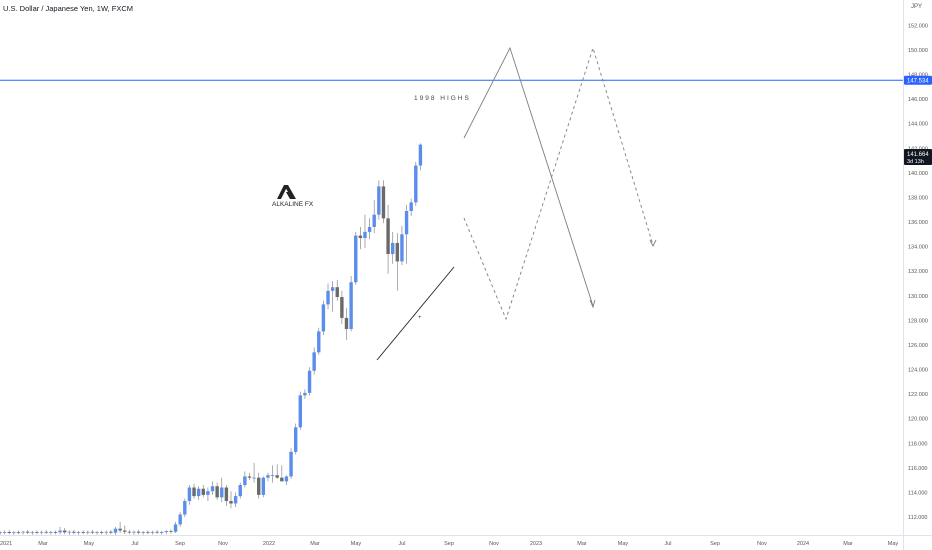 This screenshot has height=550, width=932. What do you see at coordinates (918, 198) in the screenshot?
I see `price-tick-label: 138.000` at bounding box center [918, 198].